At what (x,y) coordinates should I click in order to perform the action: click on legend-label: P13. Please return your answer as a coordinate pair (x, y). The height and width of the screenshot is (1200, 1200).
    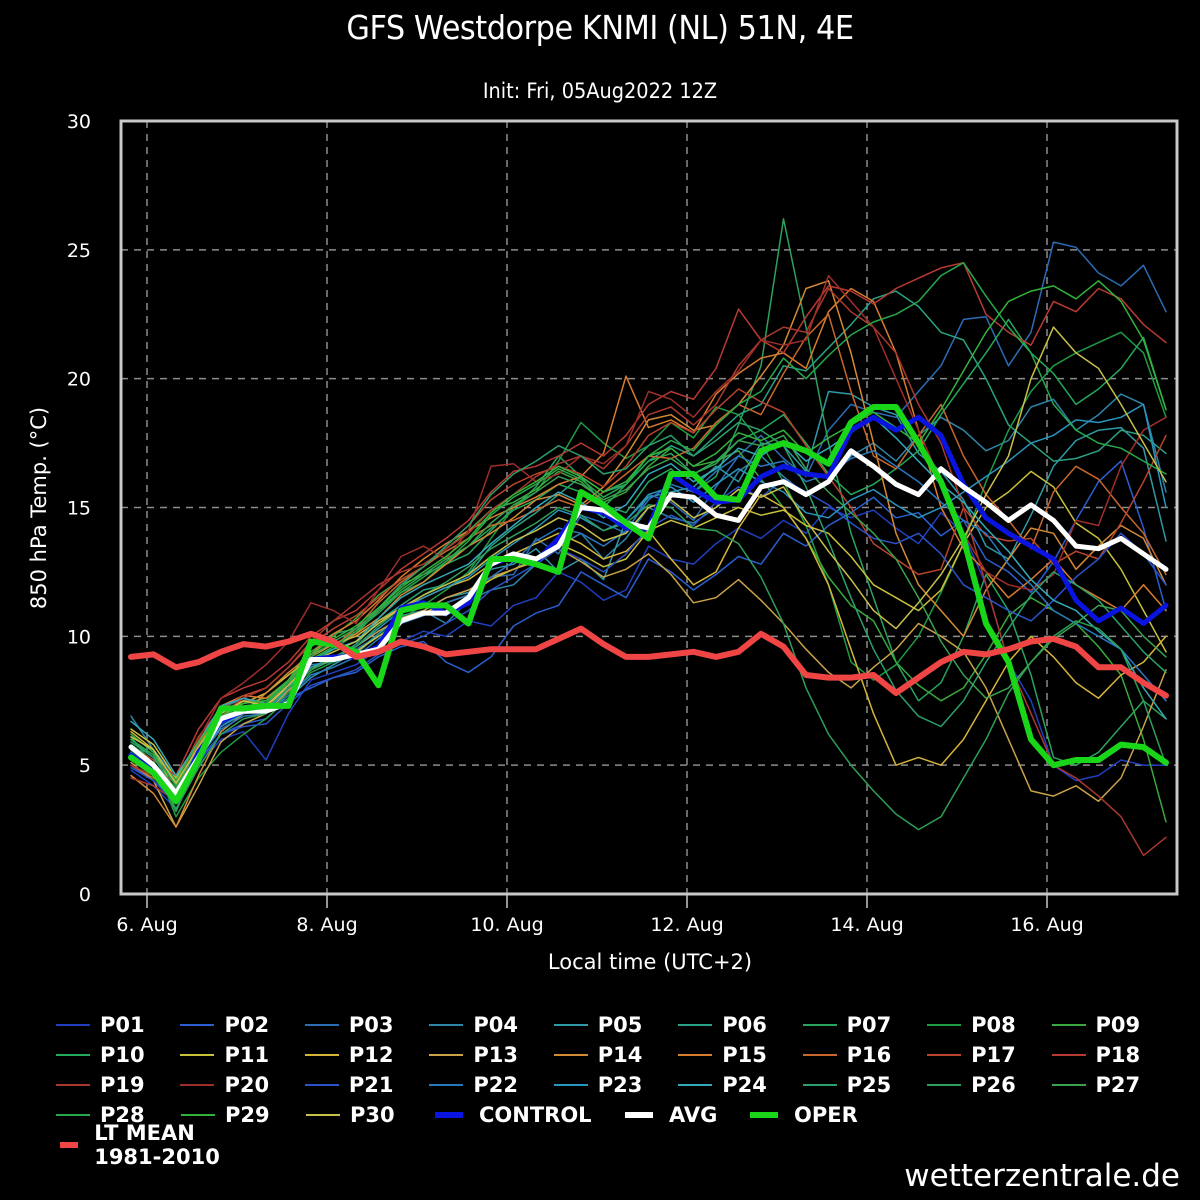
    Looking at the image, I should click on (495, 1055).